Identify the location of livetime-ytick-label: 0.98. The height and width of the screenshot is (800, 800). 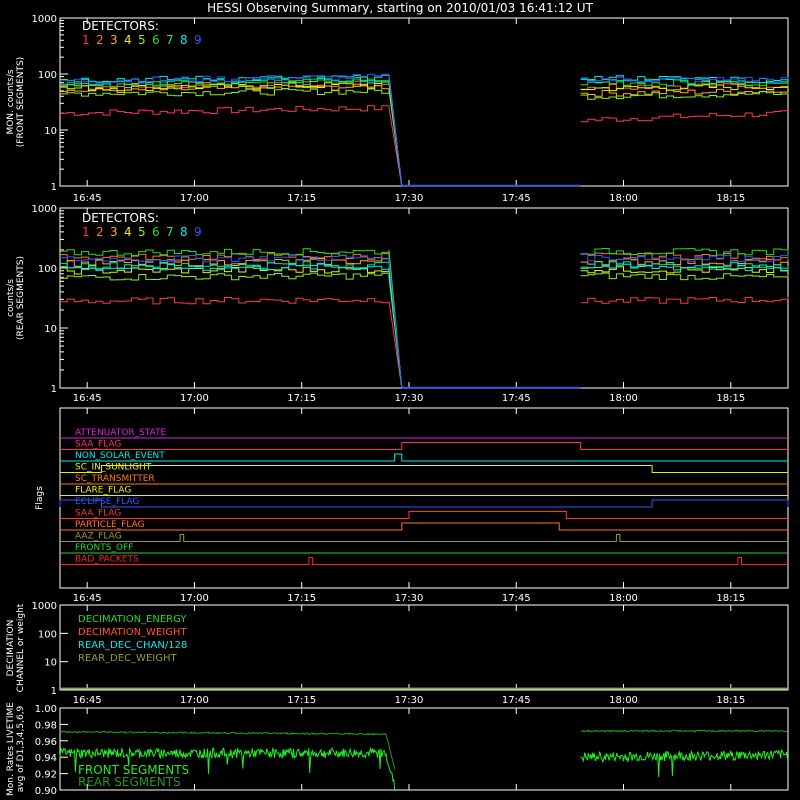
(46, 725).